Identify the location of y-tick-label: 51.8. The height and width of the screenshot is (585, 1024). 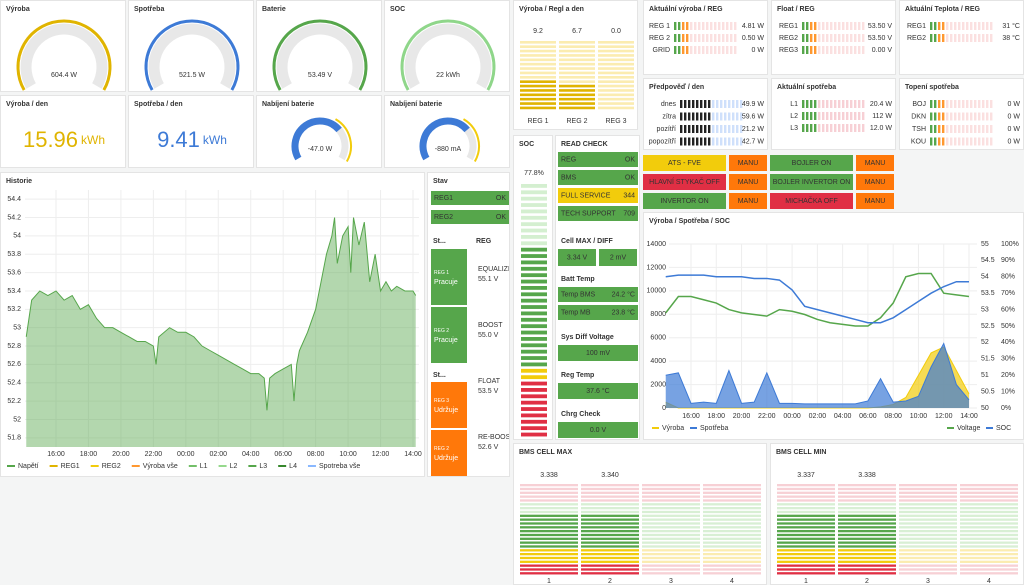
(14, 438).